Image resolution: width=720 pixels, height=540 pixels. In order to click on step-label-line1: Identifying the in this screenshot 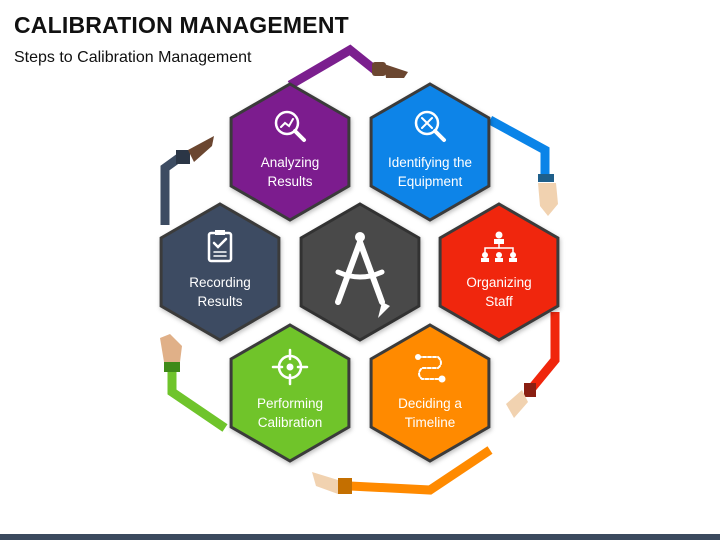, I will do `click(430, 162)`.